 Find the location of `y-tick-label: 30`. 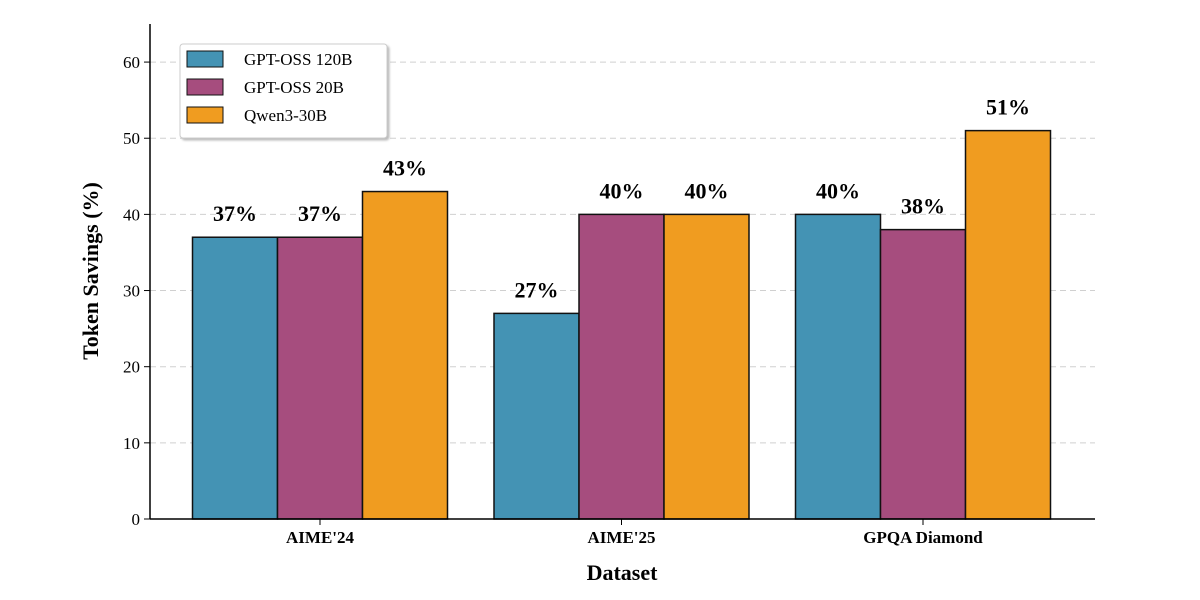

y-tick-label: 30 is located at coordinates (131, 291).